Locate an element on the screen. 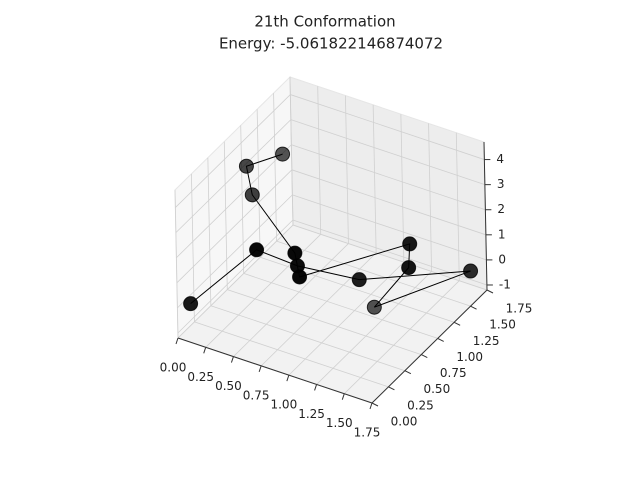  z-tick-label: 2 is located at coordinates (501, 209).